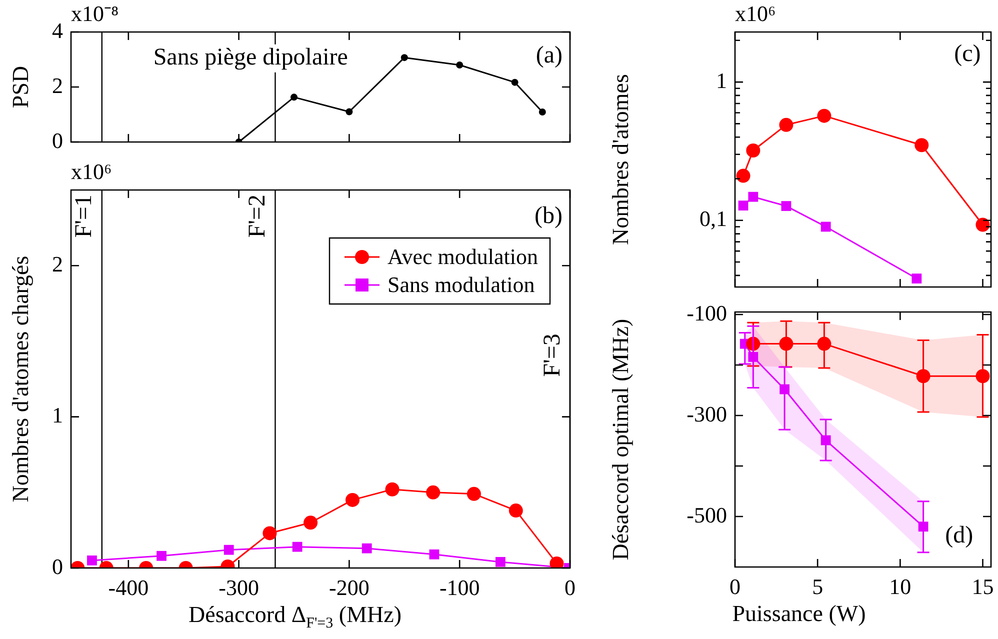  What do you see at coordinates (295, 617) in the screenshot?
I see `x-axis-title: Désaccord Δ$_{F'=3}$ (MHz)` at bounding box center [295, 617].